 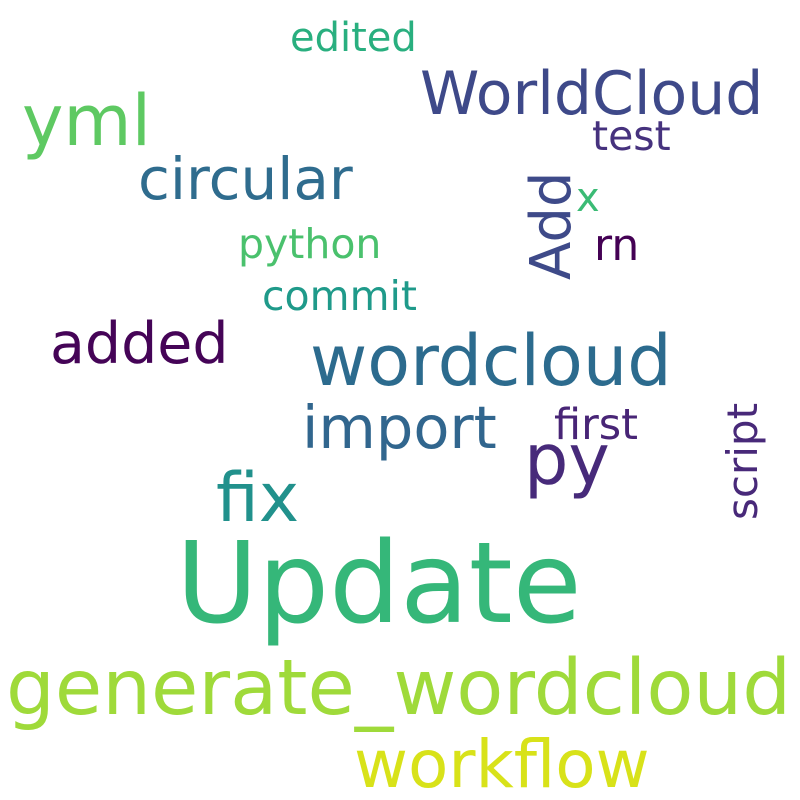 I want to click on word-test: test, so click(x=631, y=136).